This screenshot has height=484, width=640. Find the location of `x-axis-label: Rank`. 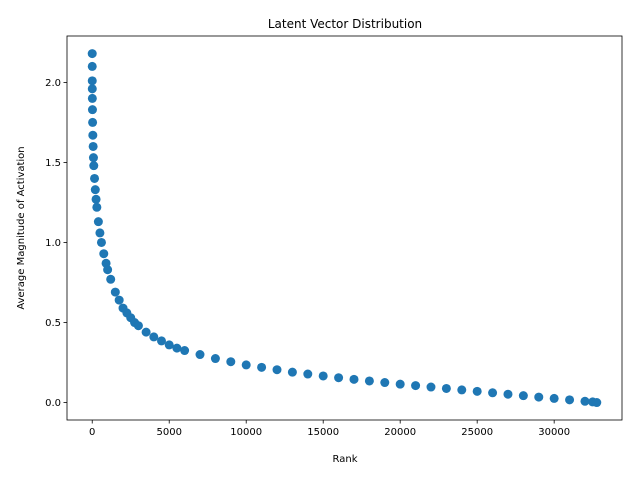

x-axis-label: Rank is located at coordinates (345, 459).